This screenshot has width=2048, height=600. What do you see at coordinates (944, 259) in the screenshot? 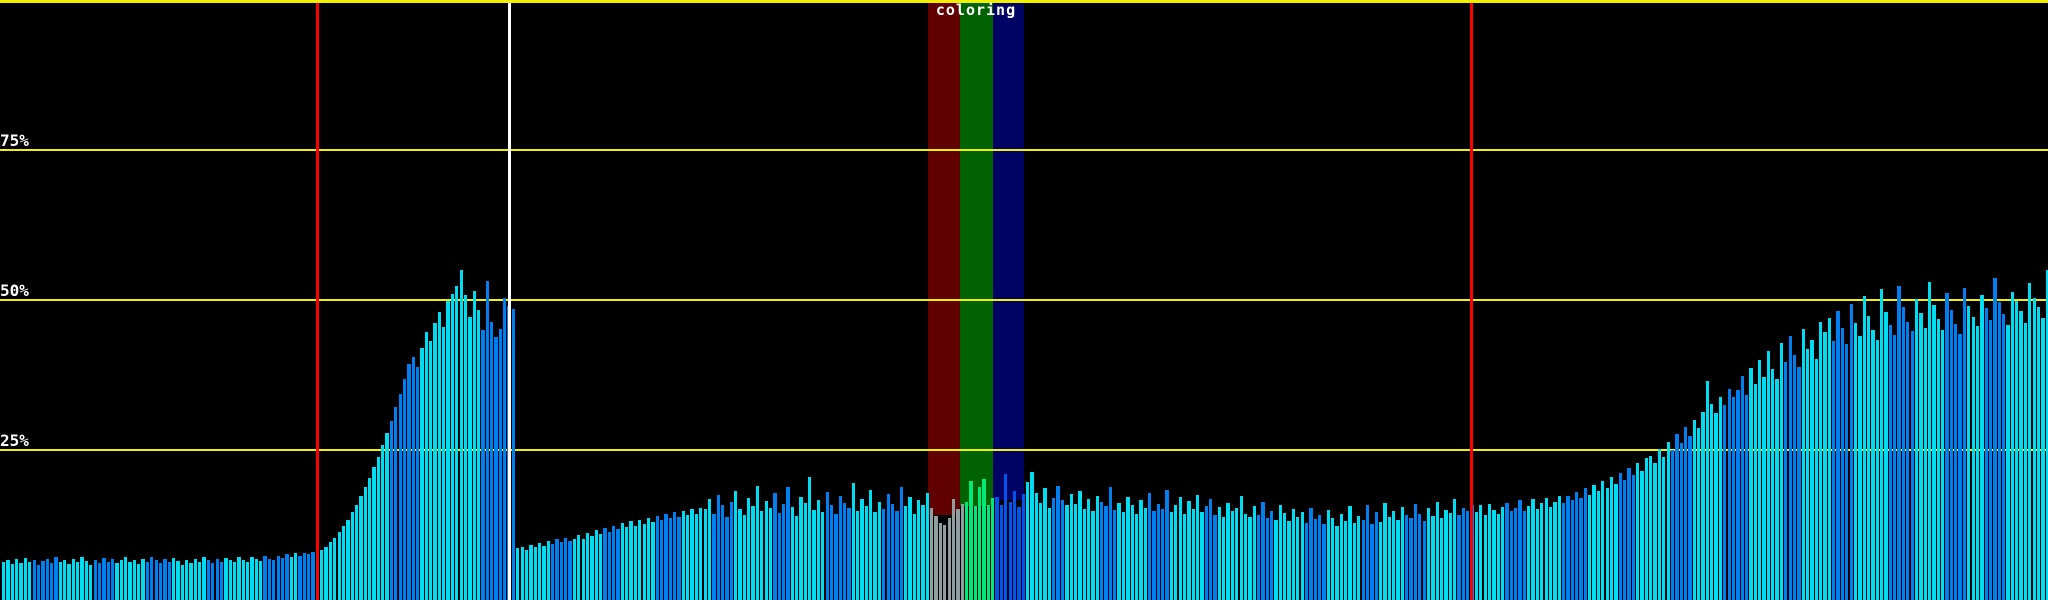
I see `highlight-band` at bounding box center [944, 259].